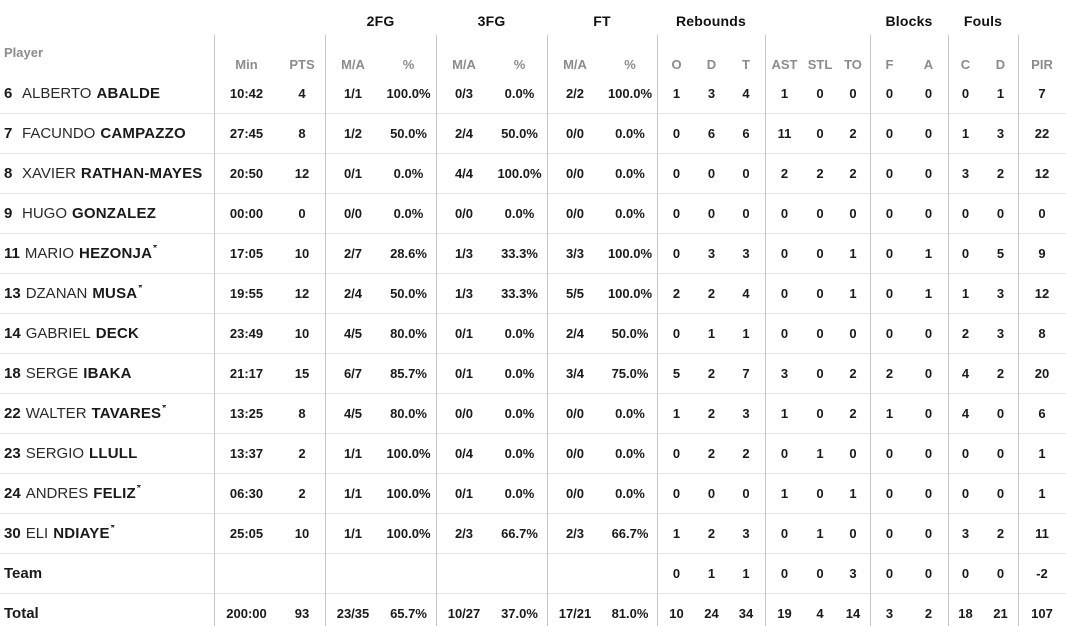 The width and height of the screenshot is (1066, 626). What do you see at coordinates (965, 453) in the screenshot?
I see `stat-foul-c: 0` at bounding box center [965, 453].